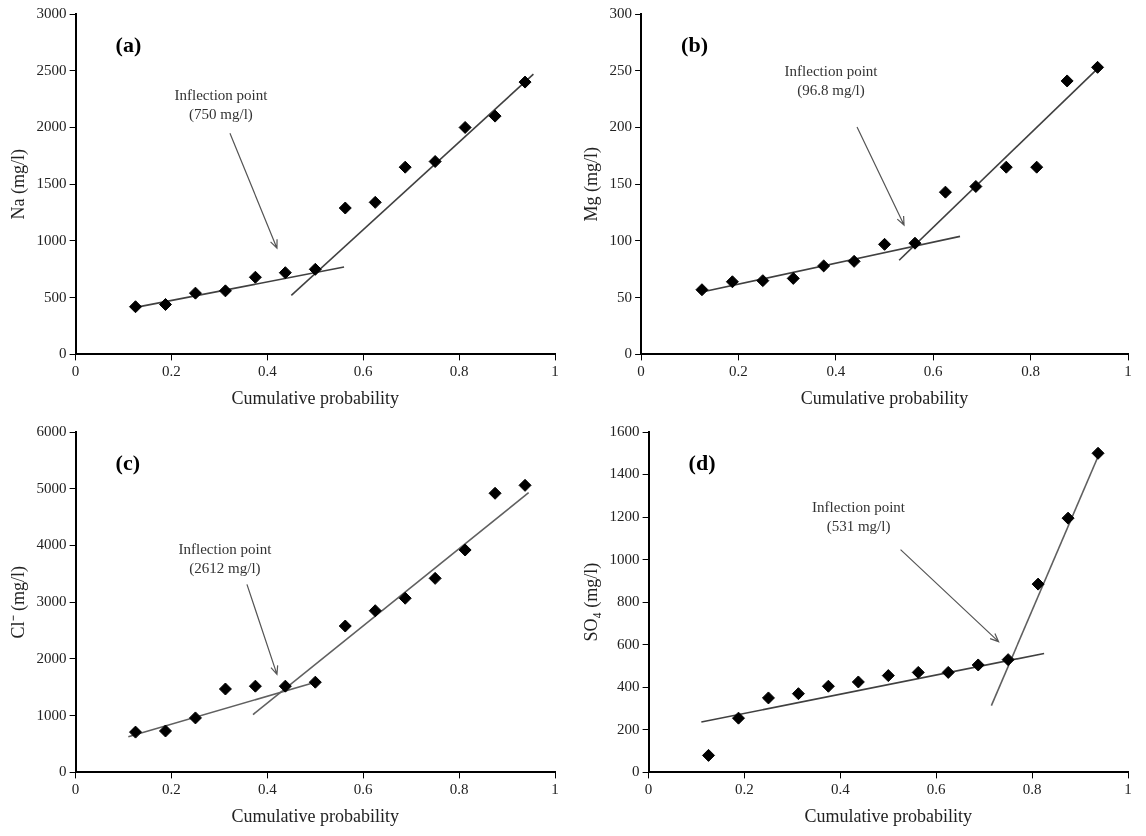 The image size is (1146, 836). Describe the element at coordinates (624, 430) in the screenshot. I see `y-tick-label: 1600` at that location.